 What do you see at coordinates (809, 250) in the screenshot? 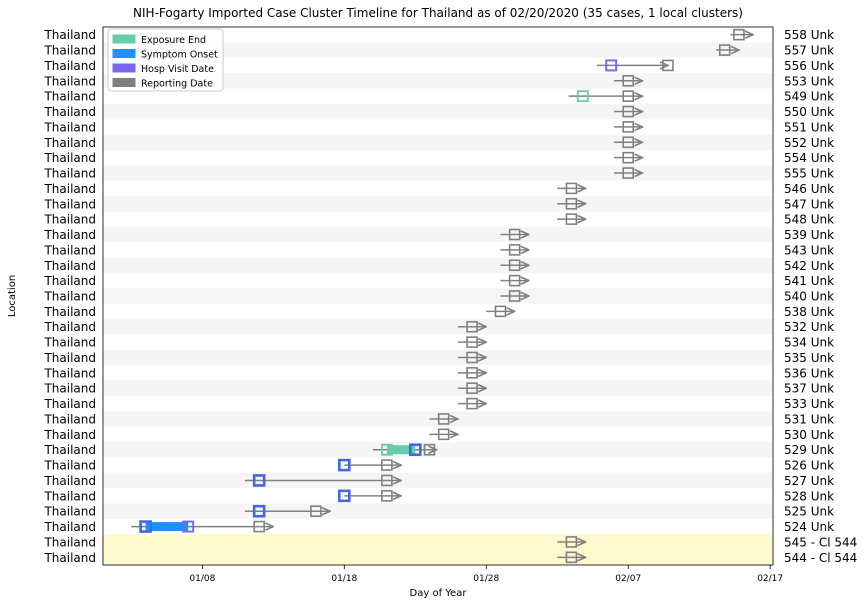
I see `case-label: 543 Unk` at bounding box center [809, 250].